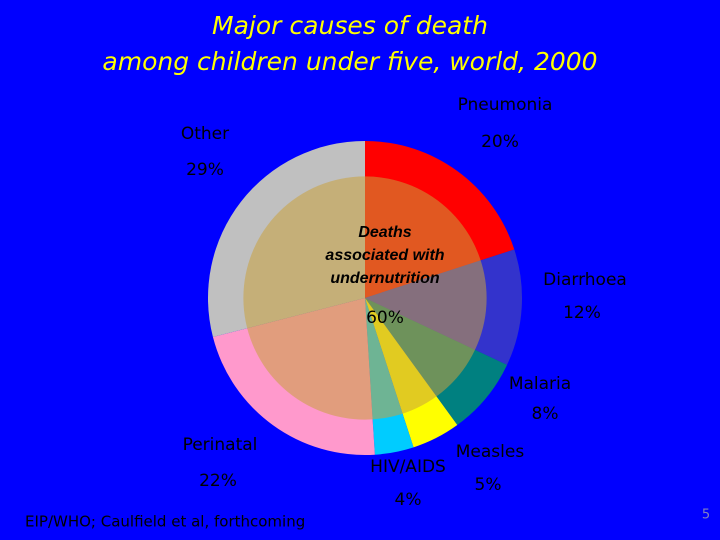 The image size is (720, 540). I want to click on slice-value-label: 12%, so click(582, 313).